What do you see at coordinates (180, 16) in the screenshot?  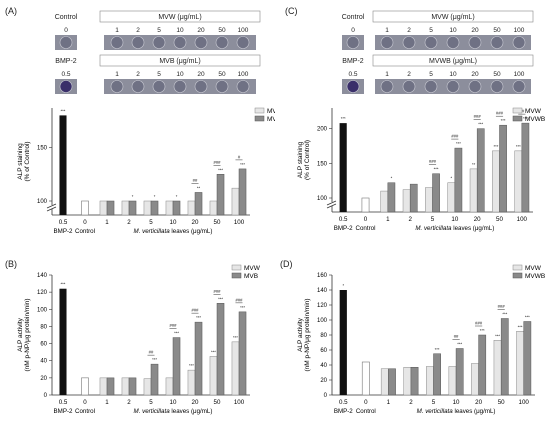 I see `a-treat1-header-box` at bounding box center [180, 16].